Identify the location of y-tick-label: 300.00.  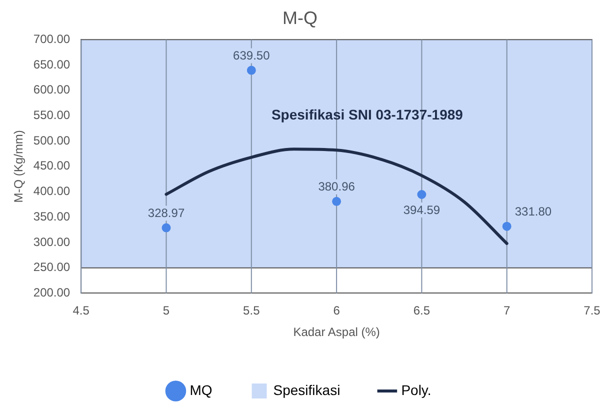
(51, 241).